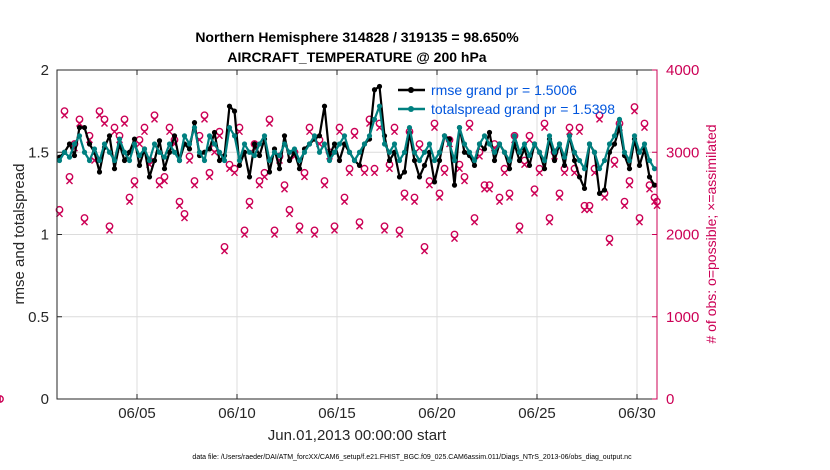  I want to click on y-tick-label: 0, so click(45, 399).